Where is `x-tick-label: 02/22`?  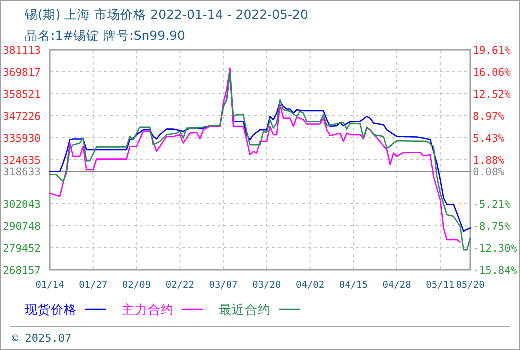 x-tick-label: 02/22 is located at coordinates (180, 285).